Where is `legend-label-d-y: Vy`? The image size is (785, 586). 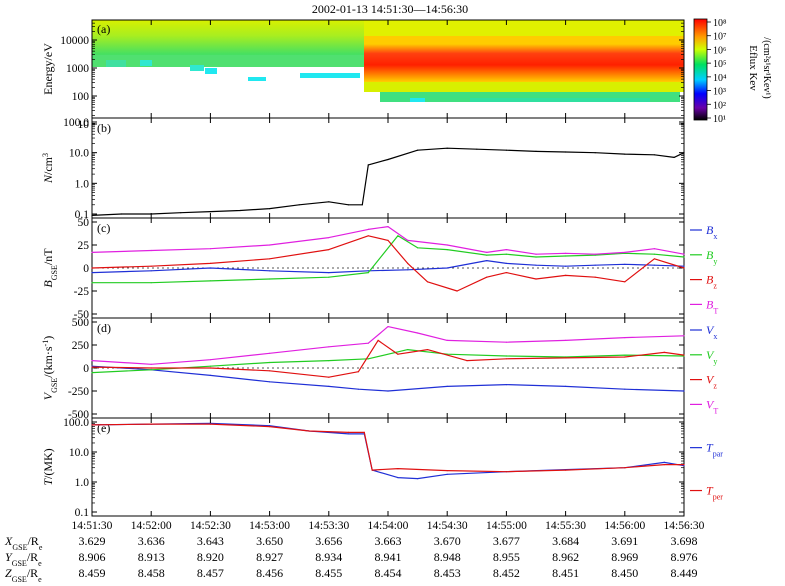 legend-label-d-y: Vy is located at coordinates (711, 357).